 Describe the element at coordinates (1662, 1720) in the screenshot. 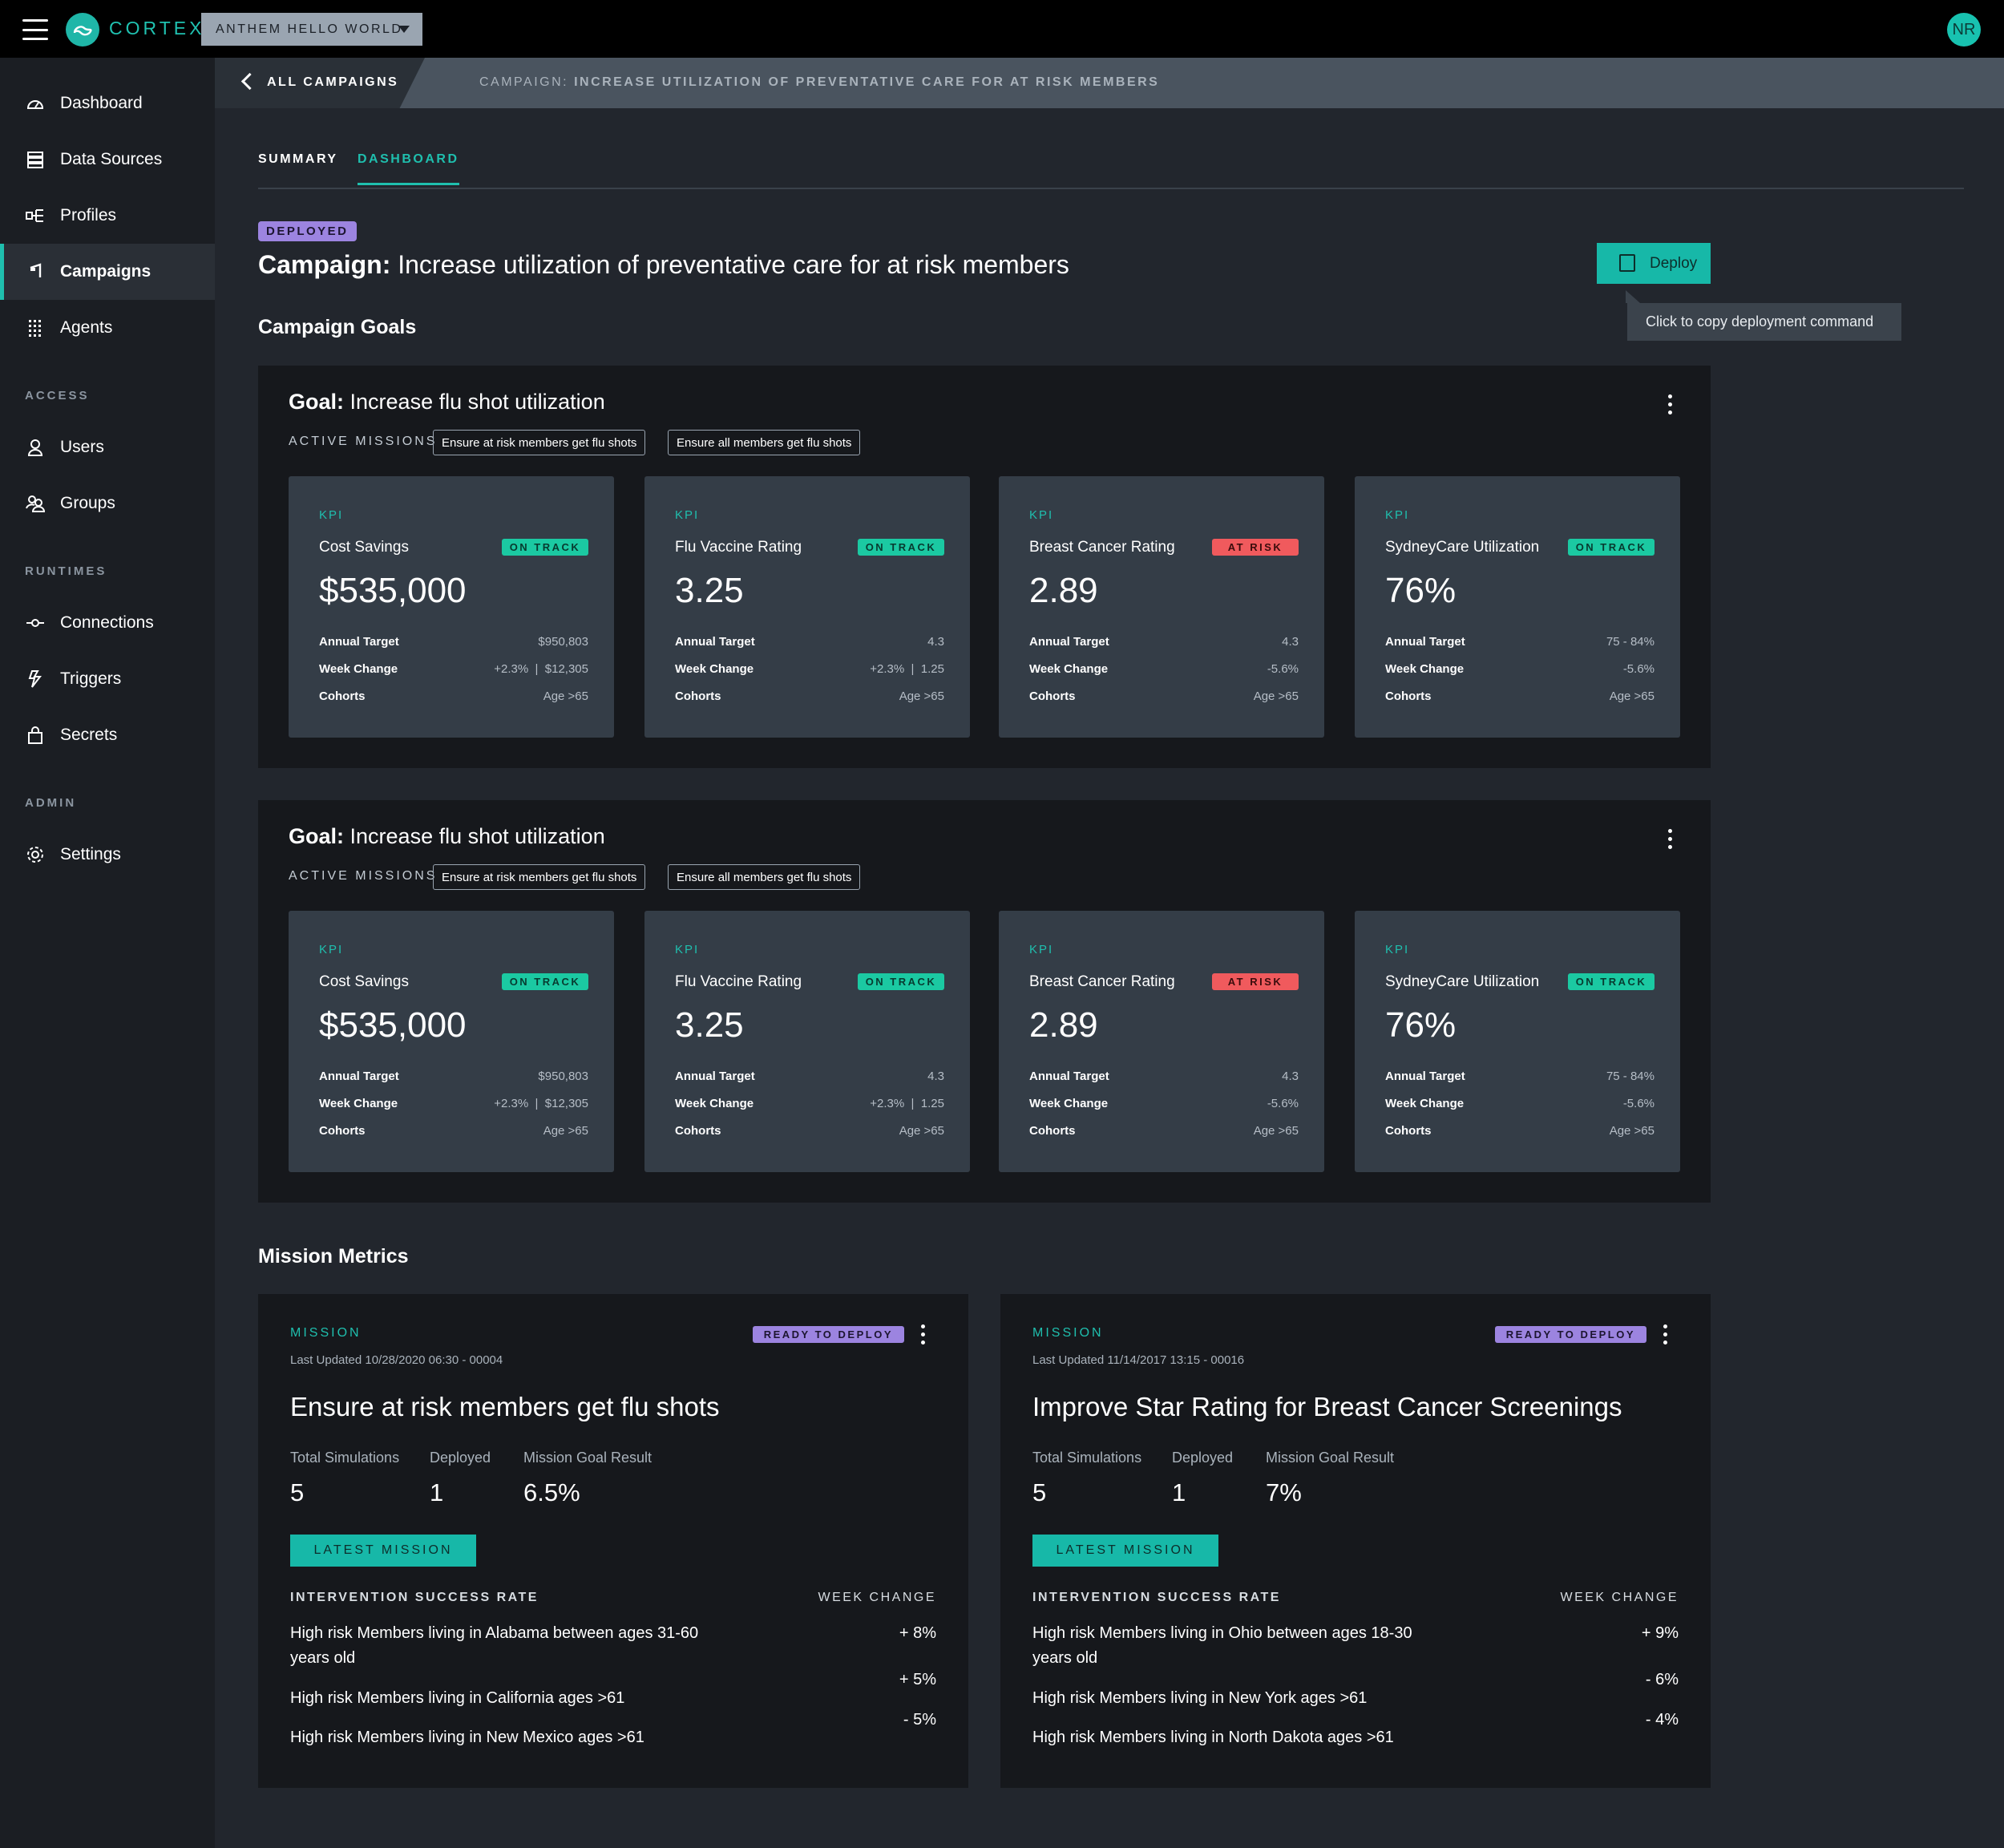

I see `intervention-row-change: - 4%` at that location.